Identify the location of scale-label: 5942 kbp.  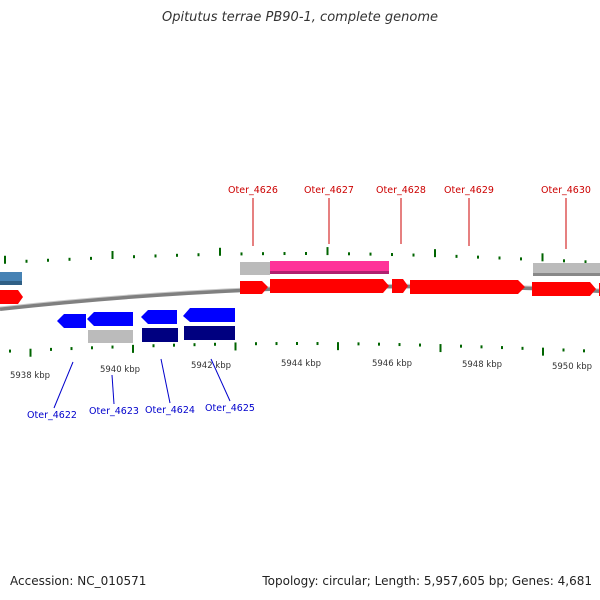
(211, 366).